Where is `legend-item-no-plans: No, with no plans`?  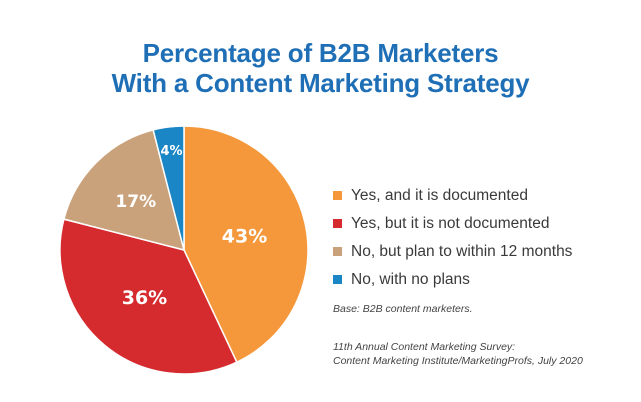
legend-item-no-plans: No, with no plans is located at coordinates (452, 279).